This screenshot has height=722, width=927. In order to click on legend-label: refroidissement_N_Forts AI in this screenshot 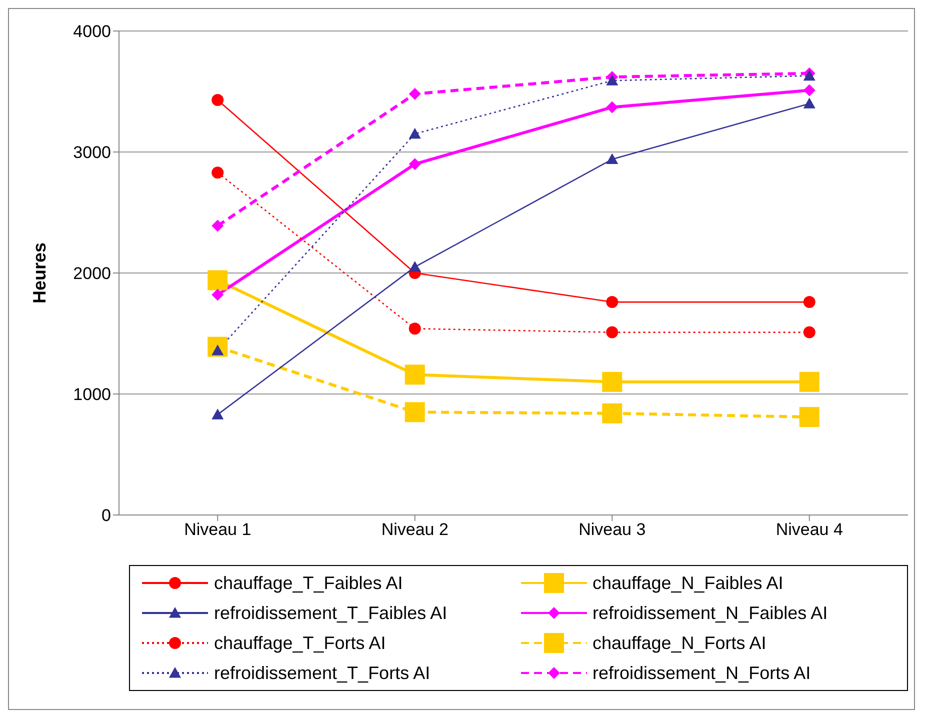, I will do `click(701, 673)`.